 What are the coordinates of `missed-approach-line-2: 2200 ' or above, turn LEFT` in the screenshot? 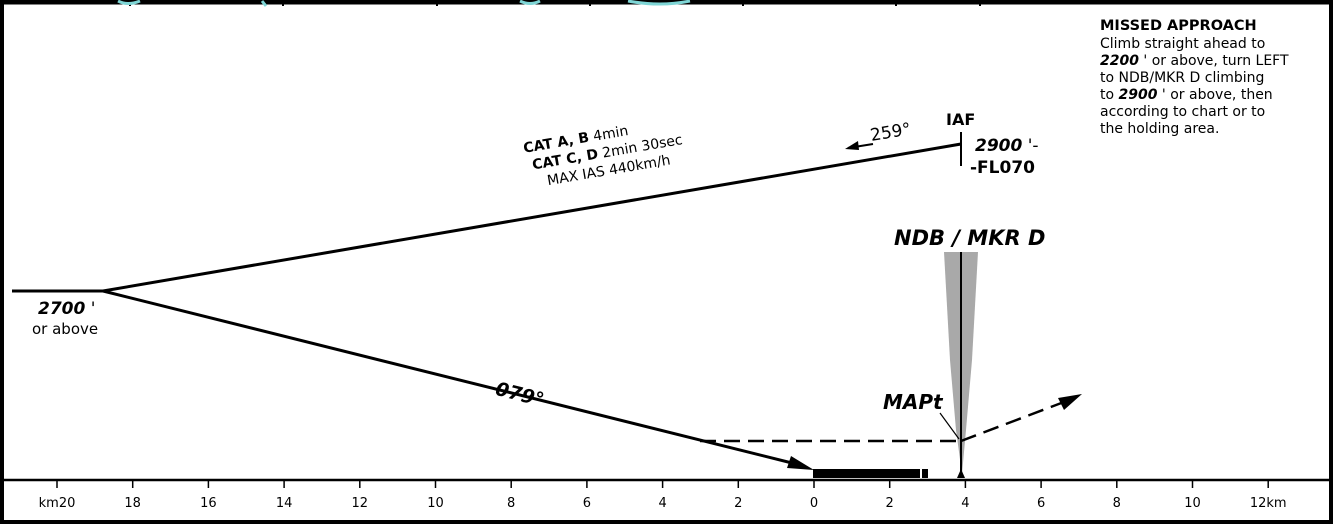 It's located at (1212, 61).